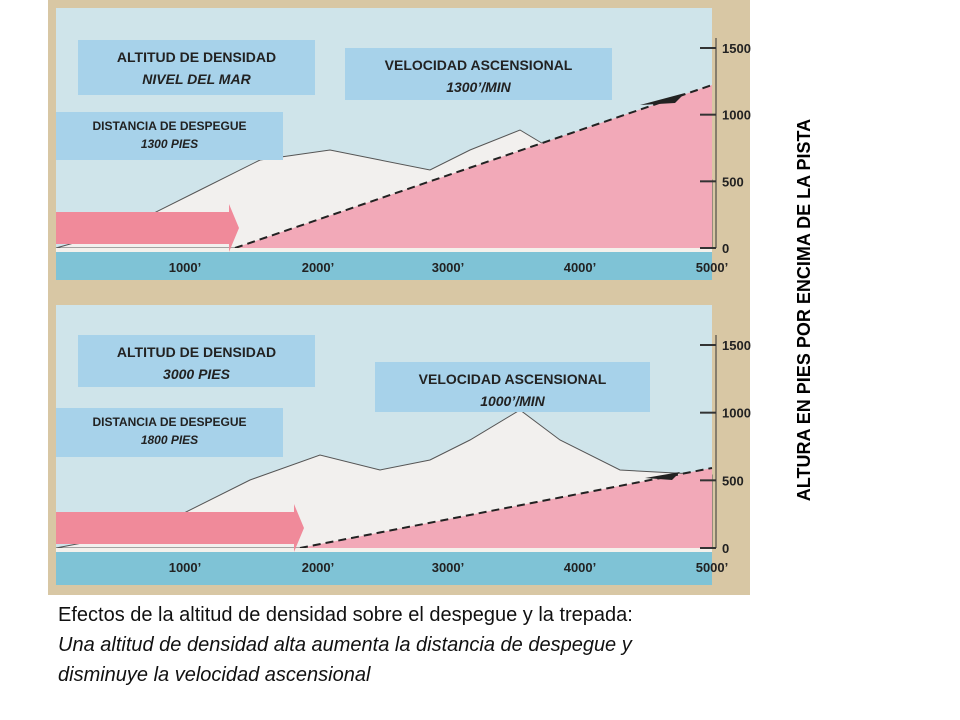  What do you see at coordinates (196, 79) in the screenshot?
I see `label-value: NIVEL DEL MAR` at bounding box center [196, 79].